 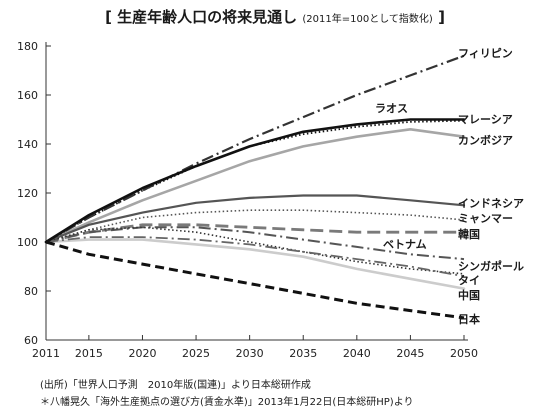 What do you see at coordinates (469, 234) in the screenshot?
I see `series-label: 韓国` at bounding box center [469, 234].